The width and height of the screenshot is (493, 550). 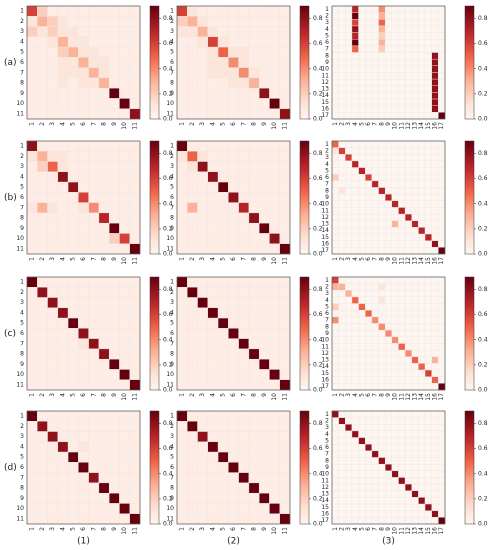 What do you see at coordinates (264, 529) in the screenshot?
I see `x-tick-label: 9` at bounding box center [264, 529].